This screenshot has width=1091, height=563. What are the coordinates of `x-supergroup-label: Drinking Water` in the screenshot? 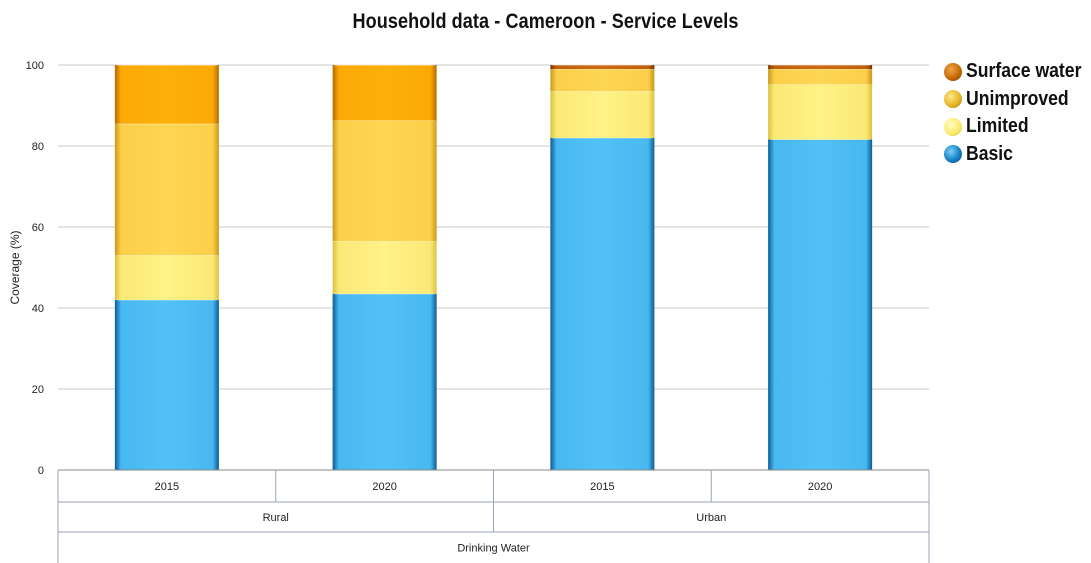 It's located at (493, 549).